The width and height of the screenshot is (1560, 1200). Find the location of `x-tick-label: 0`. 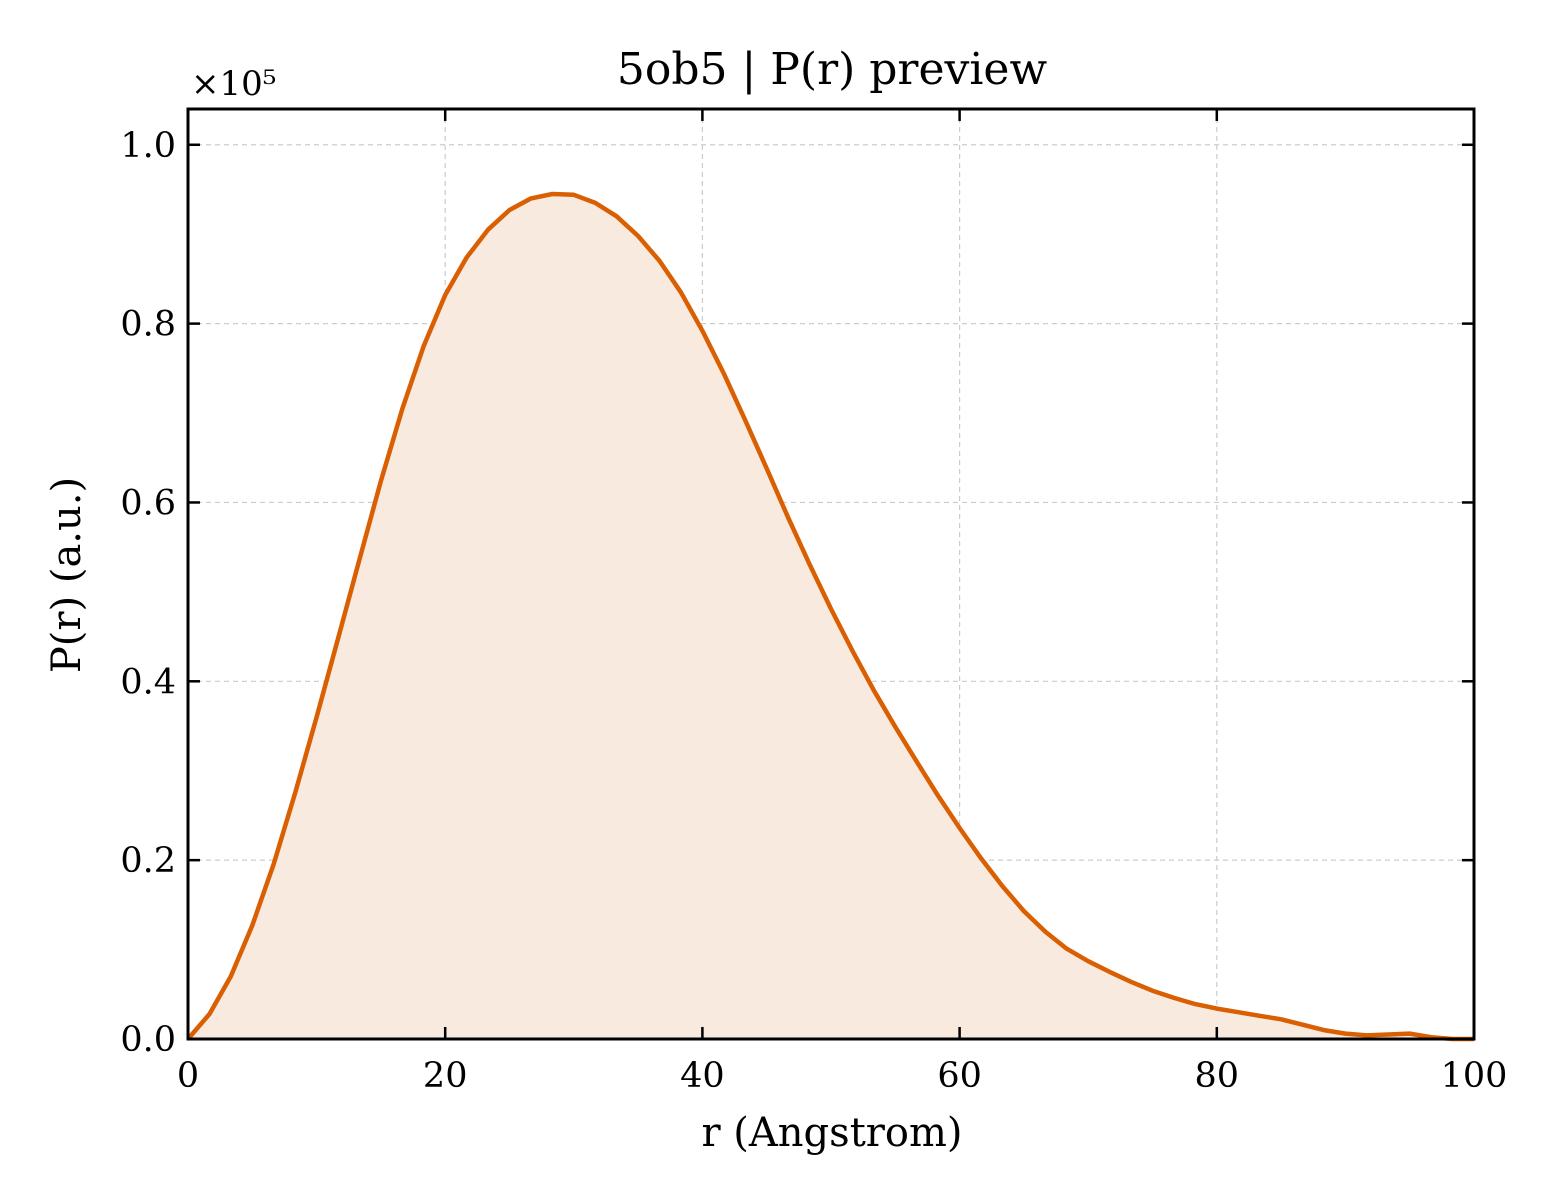

x-tick-label: 0 is located at coordinates (188, 1076).